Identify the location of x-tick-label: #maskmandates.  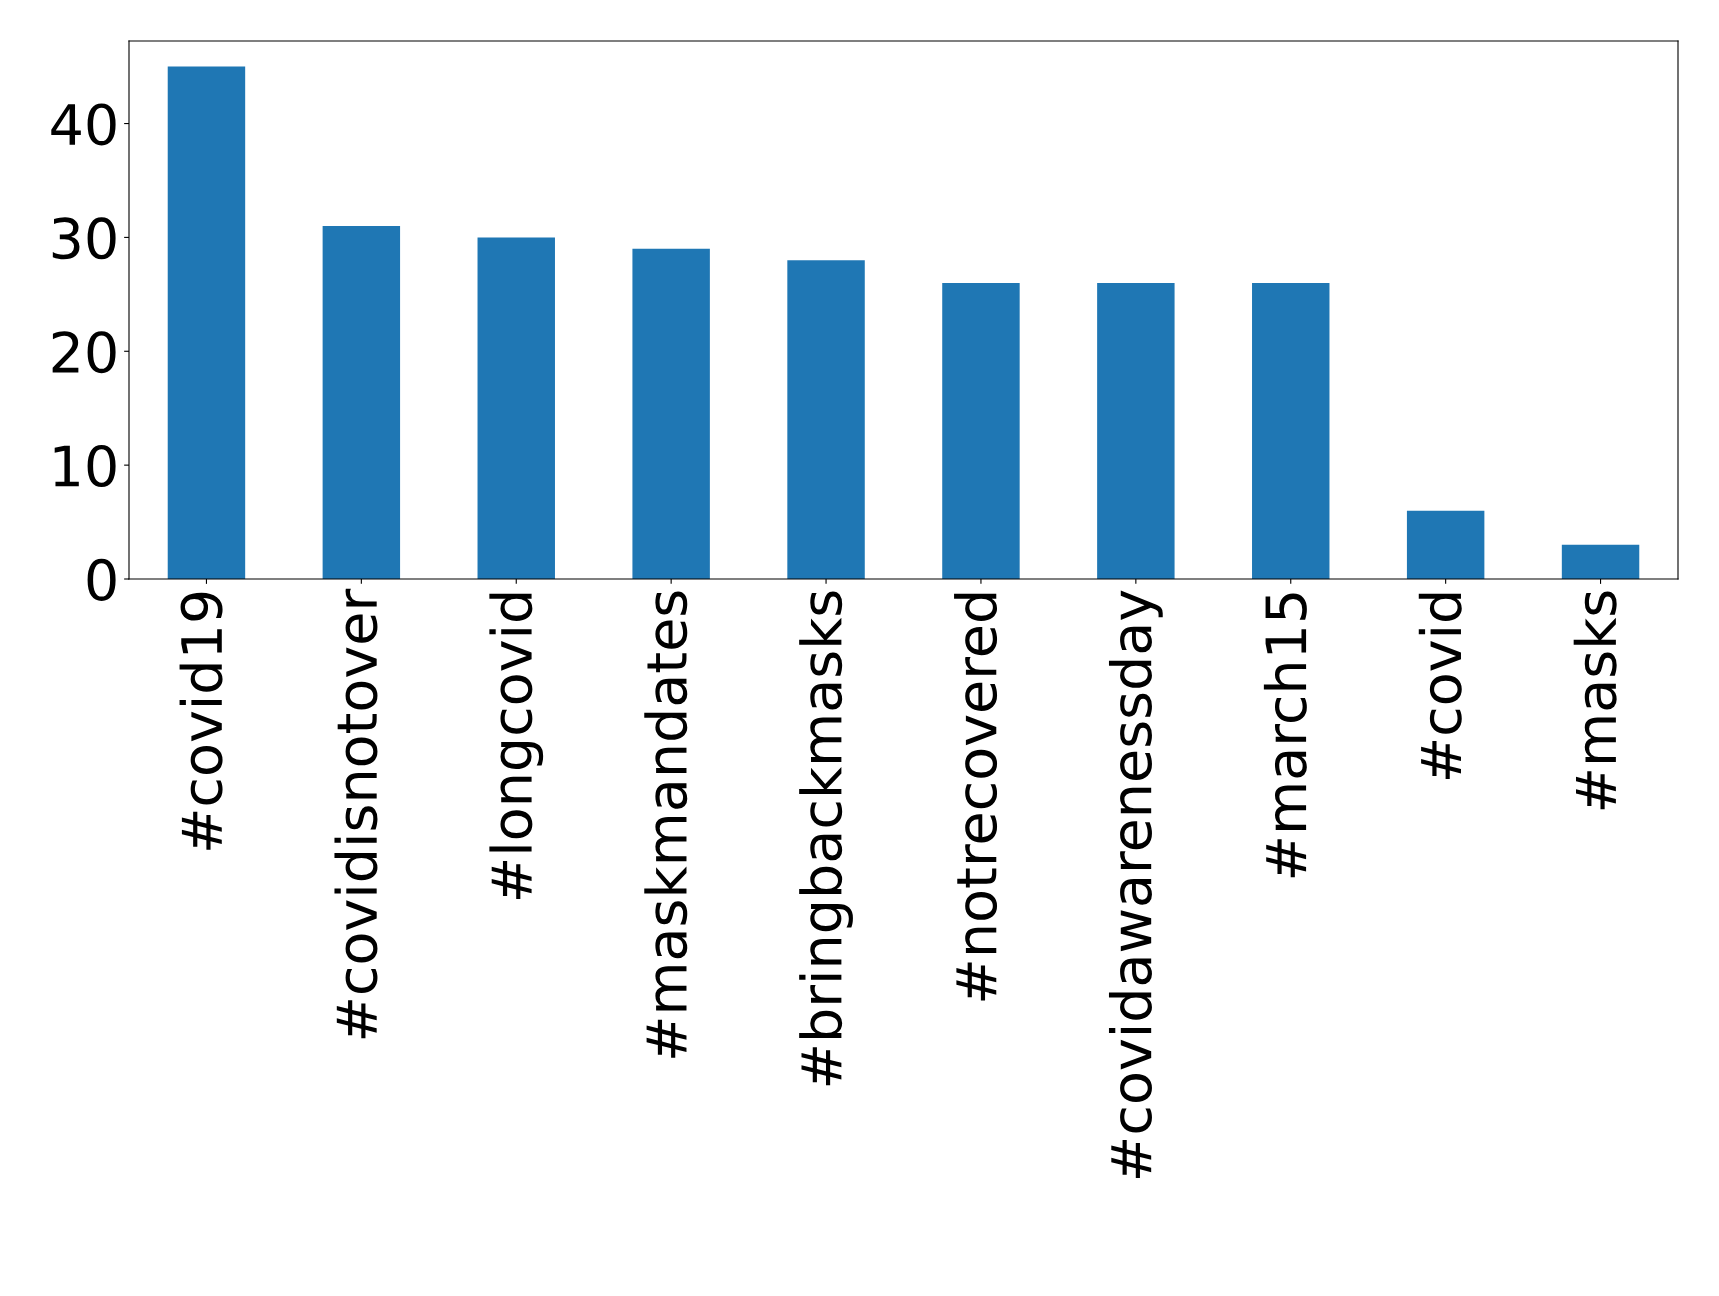
(666, 824).